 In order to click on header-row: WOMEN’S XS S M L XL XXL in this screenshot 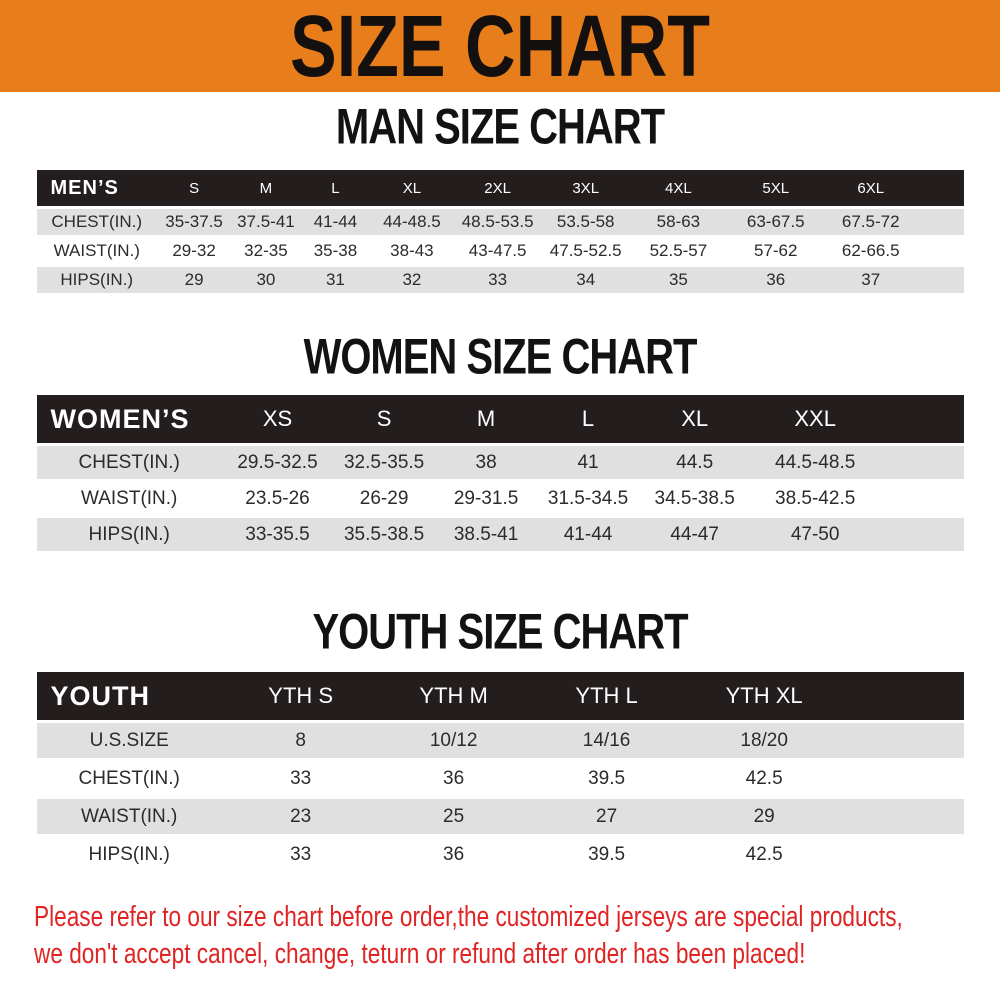, I will do `click(500, 419)`.